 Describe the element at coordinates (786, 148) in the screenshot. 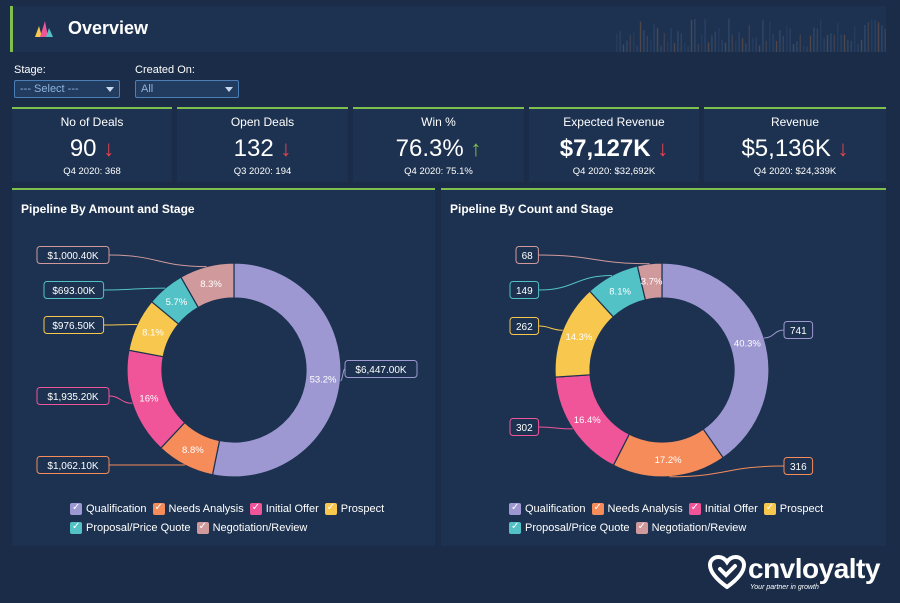

I see `kpi-value: $5,136K` at that location.